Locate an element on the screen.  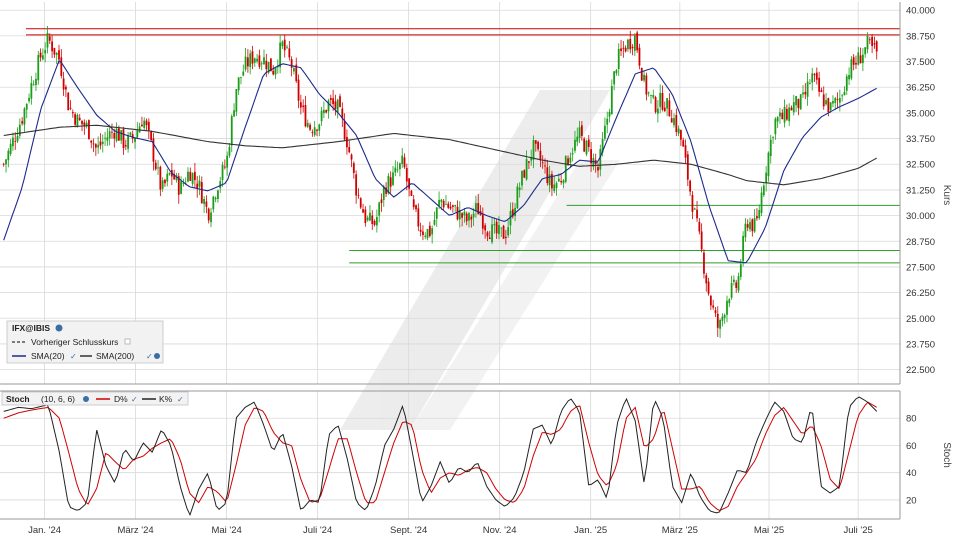
sma200-info-icon is located at coordinates (157, 356).